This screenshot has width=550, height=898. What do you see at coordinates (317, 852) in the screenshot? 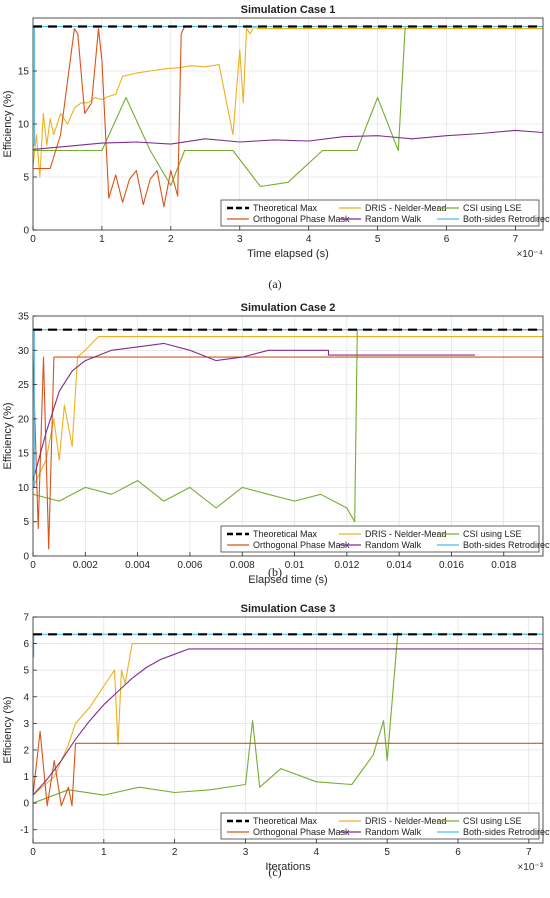
I see `x-tick-label: 4` at bounding box center [317, 852].